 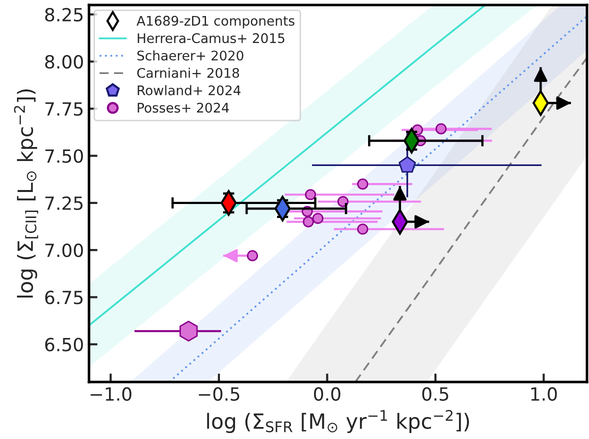 I want to click on x-tick-label: 1.0, so click(x=544, y=394).